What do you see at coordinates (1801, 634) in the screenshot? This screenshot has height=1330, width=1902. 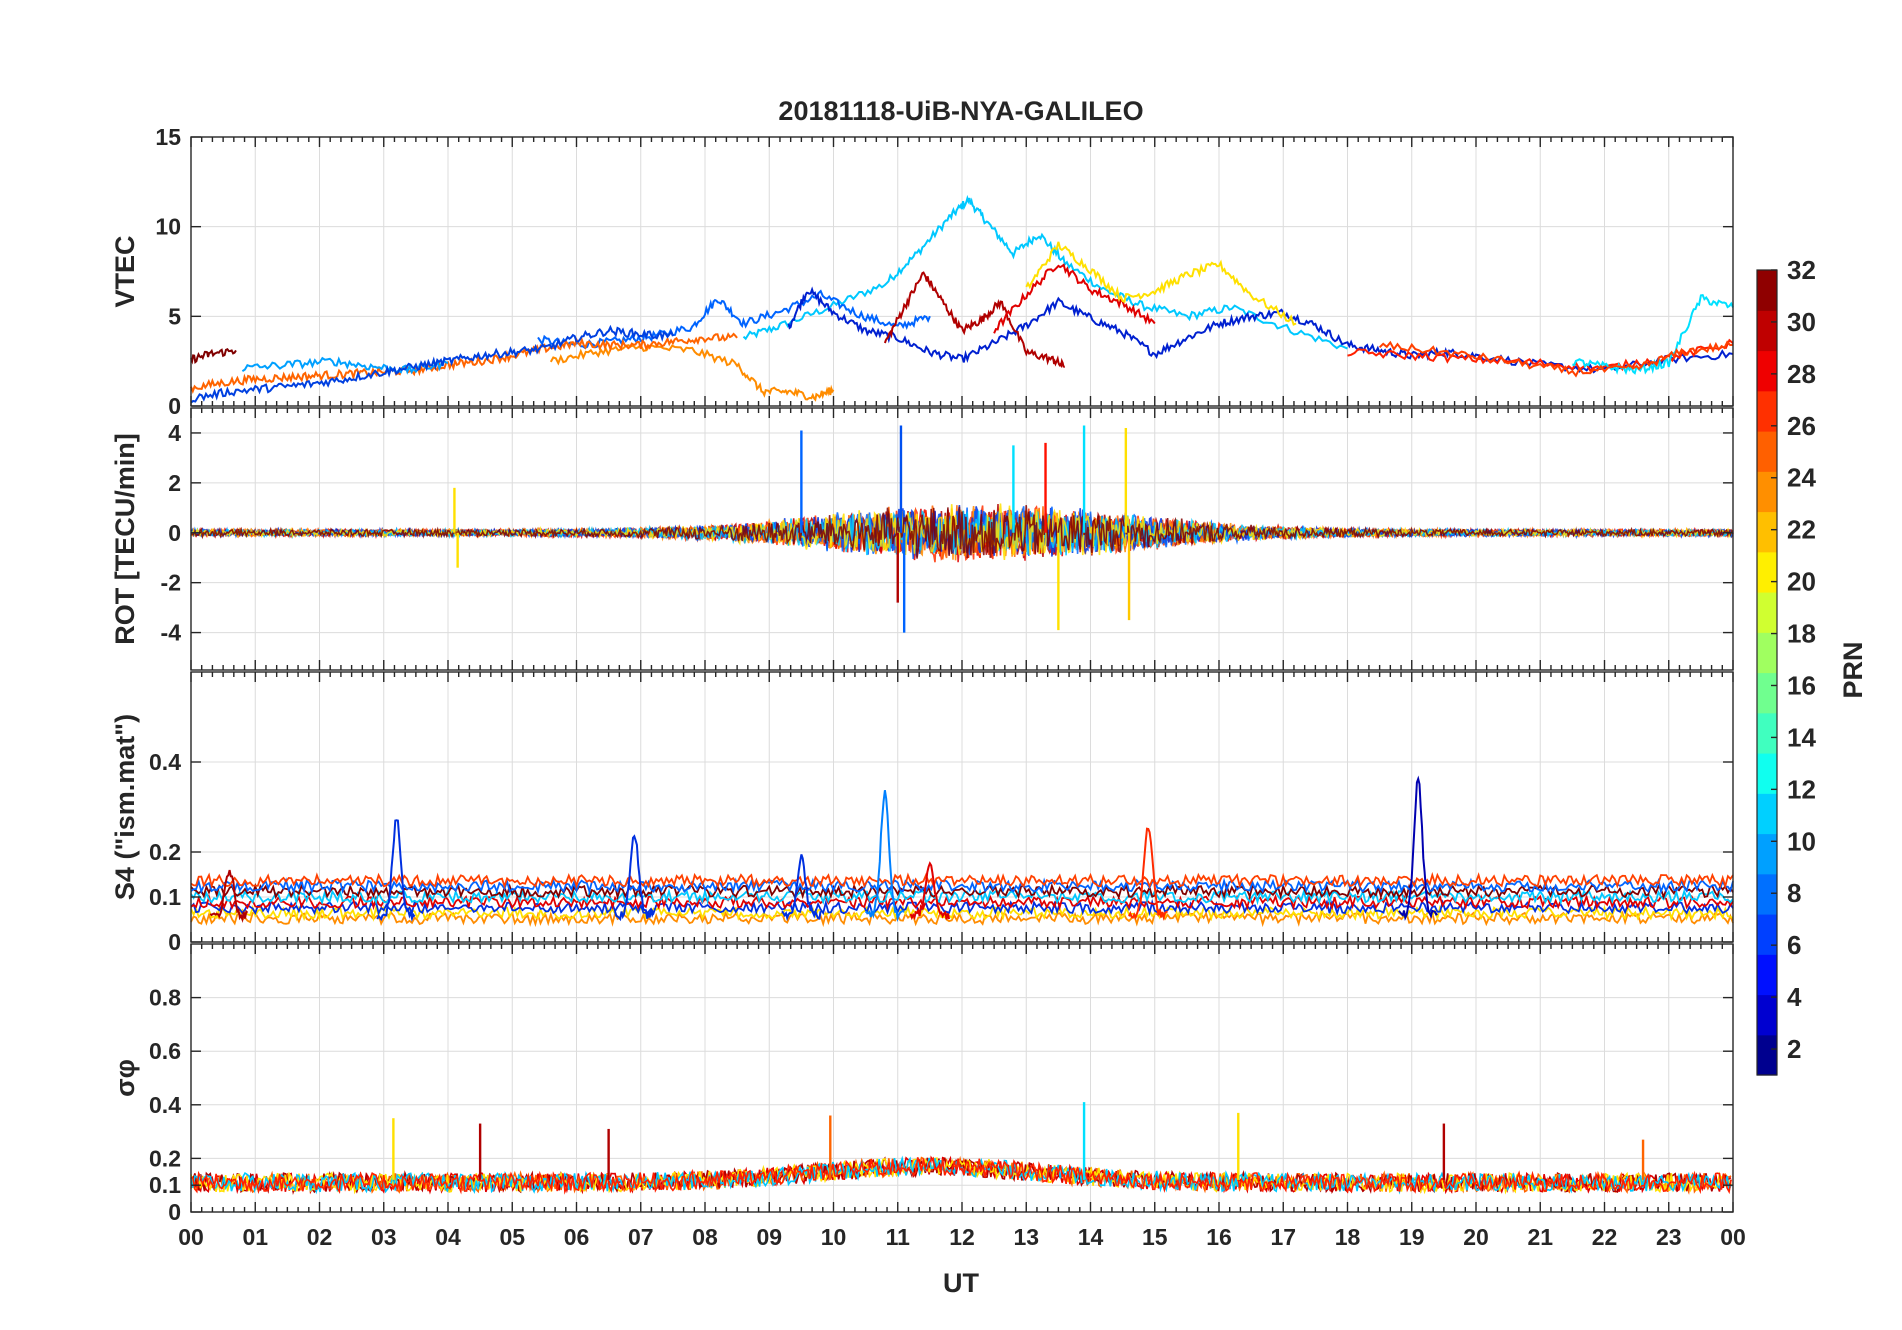 I see `colorbar-tick-label: 18` at bounding box center [1801, 634].